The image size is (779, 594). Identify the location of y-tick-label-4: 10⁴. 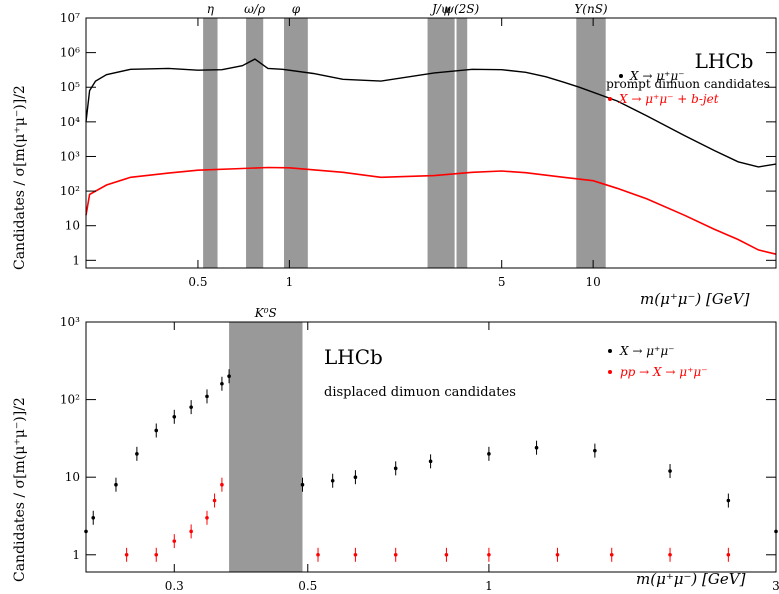
(70, 122).